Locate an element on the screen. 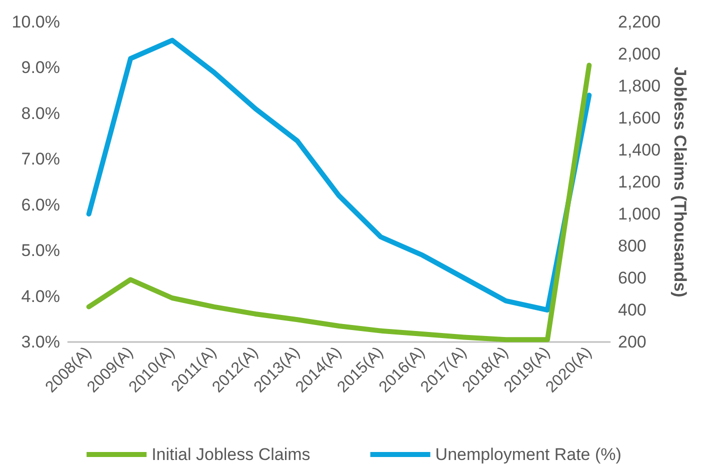  y2-tick-label: 1,800 is located at coordinates (639, 86).